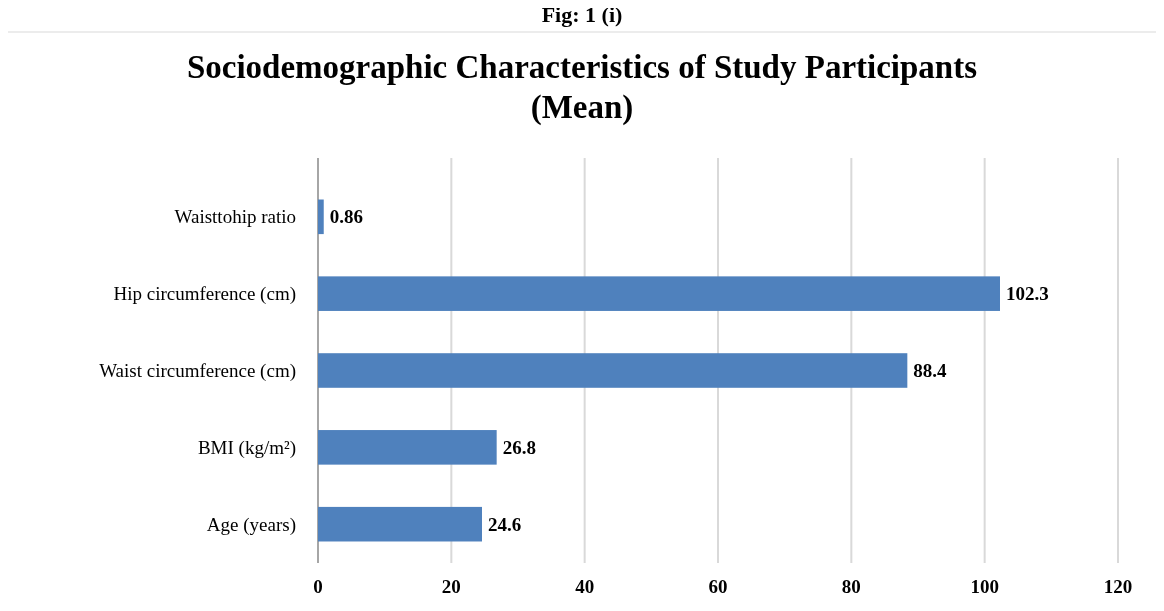  Describe the element at coordinates (519, 447) in the screenshot. I see `data-label: 26.8` at that location.